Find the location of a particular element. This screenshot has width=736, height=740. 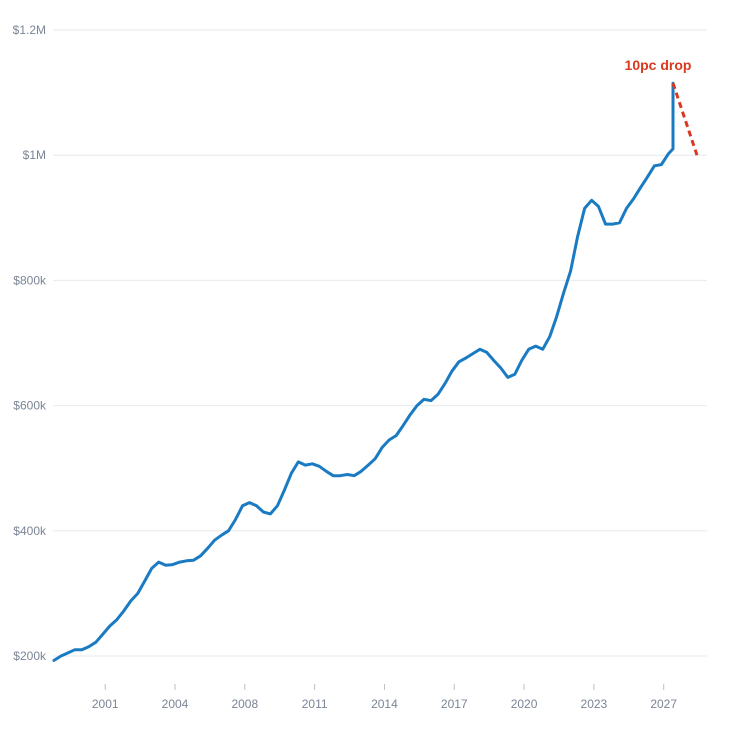

annotations: 10pc drop is located at coordinates (658, 65).